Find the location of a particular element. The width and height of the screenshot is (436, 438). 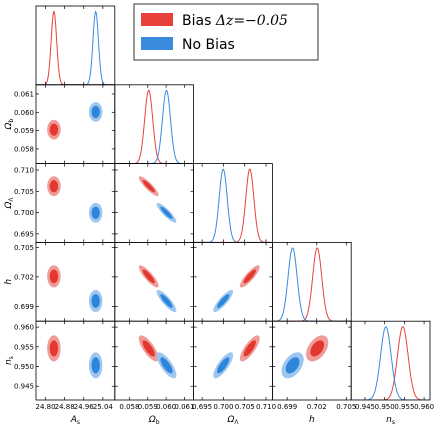

marginal-curve-bias-OL is located at coordinates (233, 205).